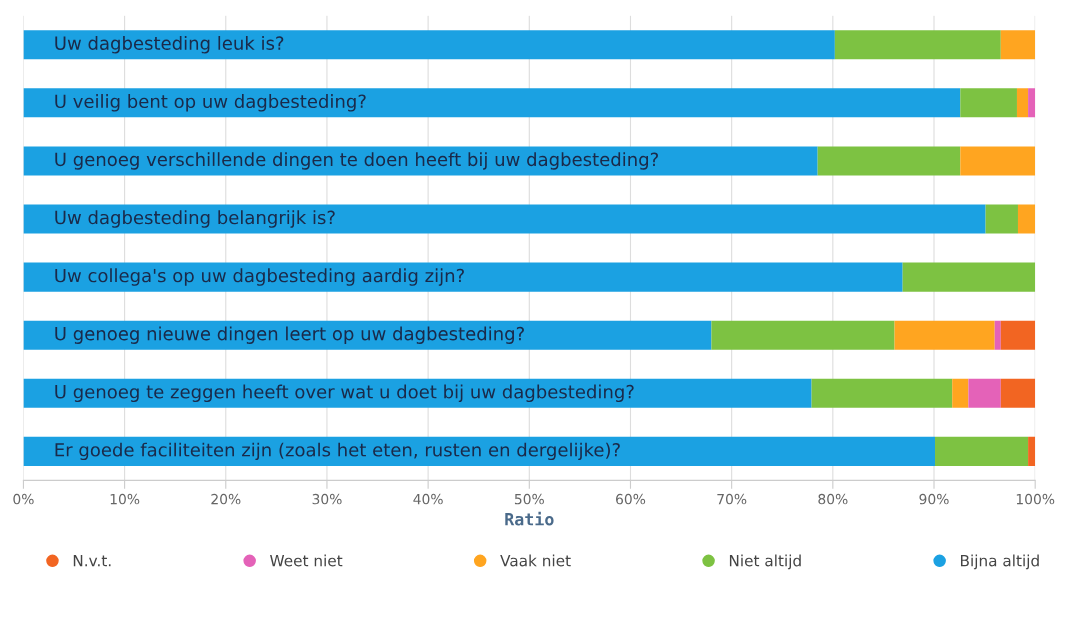  What do you see at coordinates (327, 499) in the screenshot?
I see `x-tick-label: 30%` at bounding box center [327, 499].